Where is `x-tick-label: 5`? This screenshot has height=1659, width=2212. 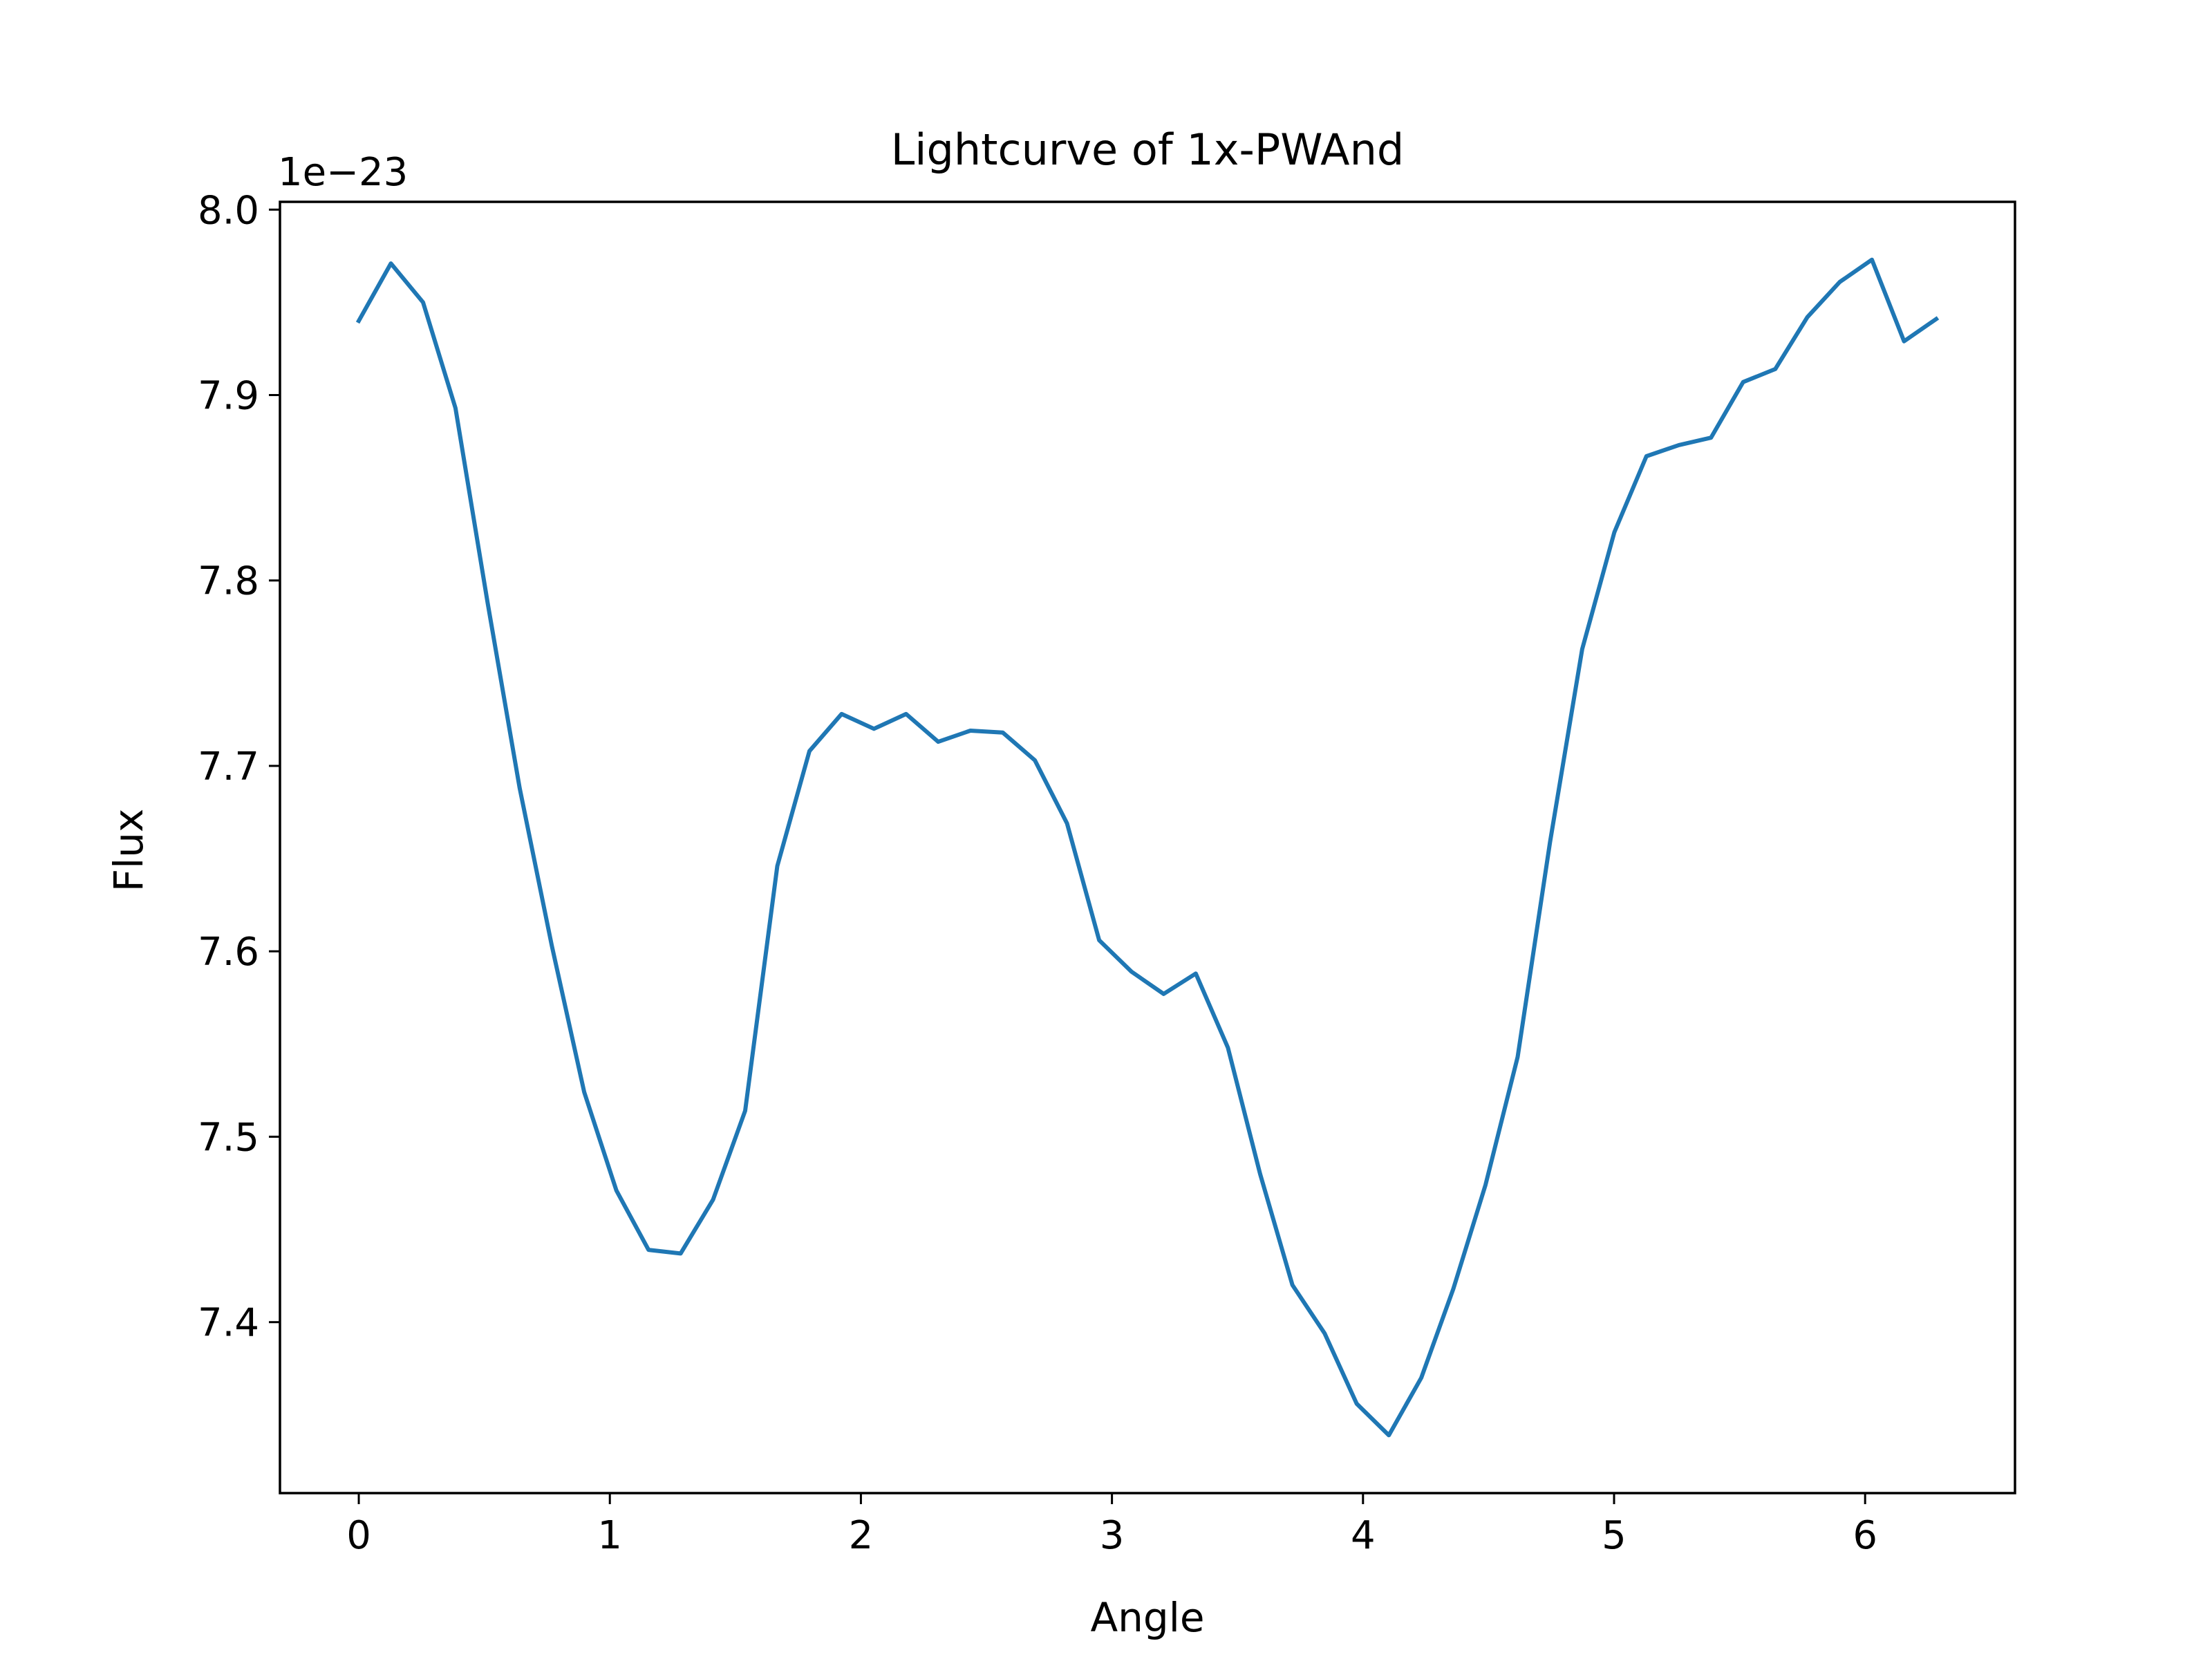 x-tick-label: 5 is located at coordinates (1614, 1535).